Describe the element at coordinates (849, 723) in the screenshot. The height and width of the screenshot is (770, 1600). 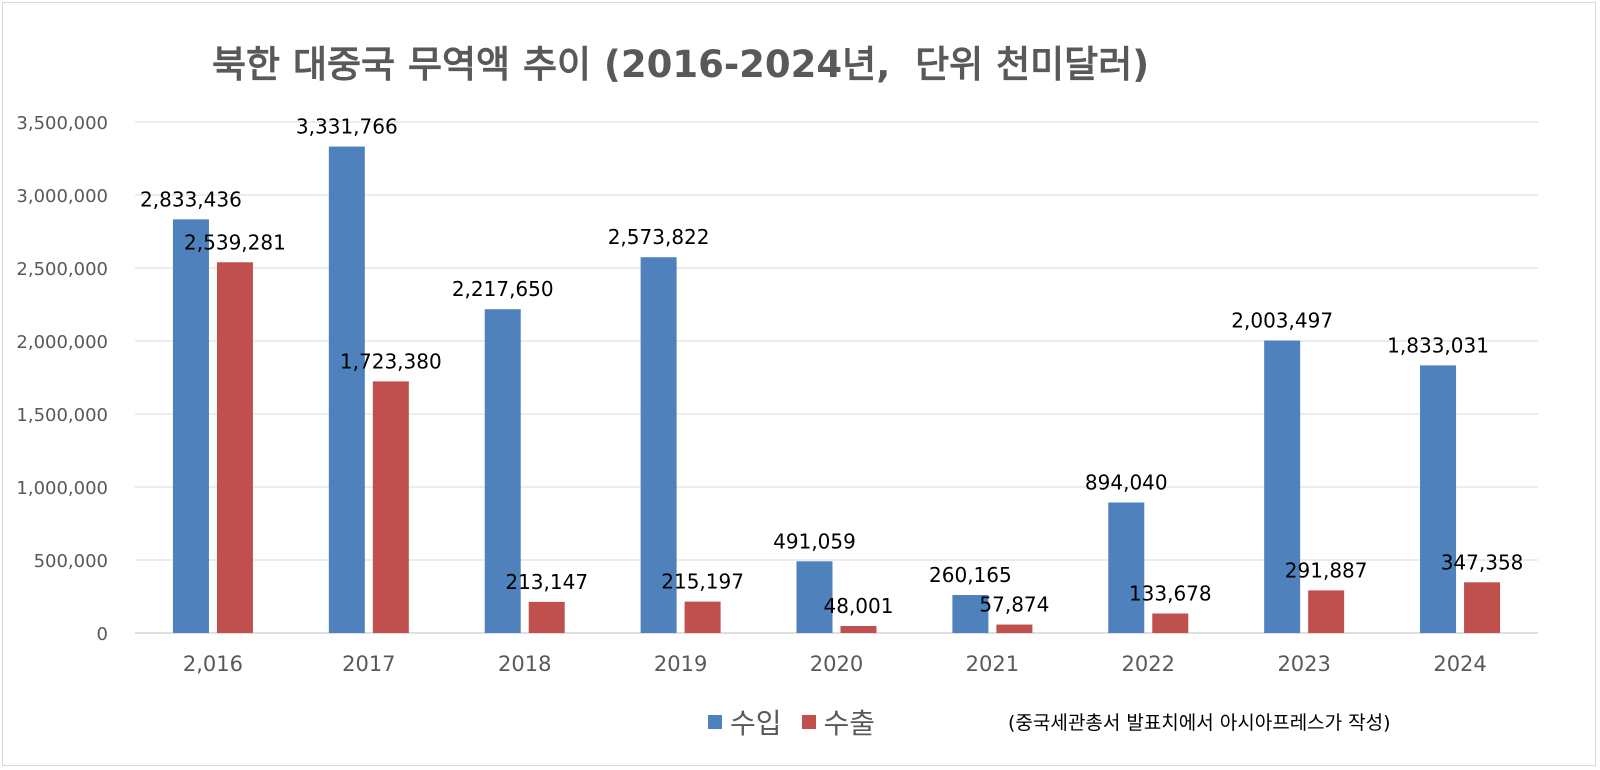
I see `legend-label-export: 수출` at that location.